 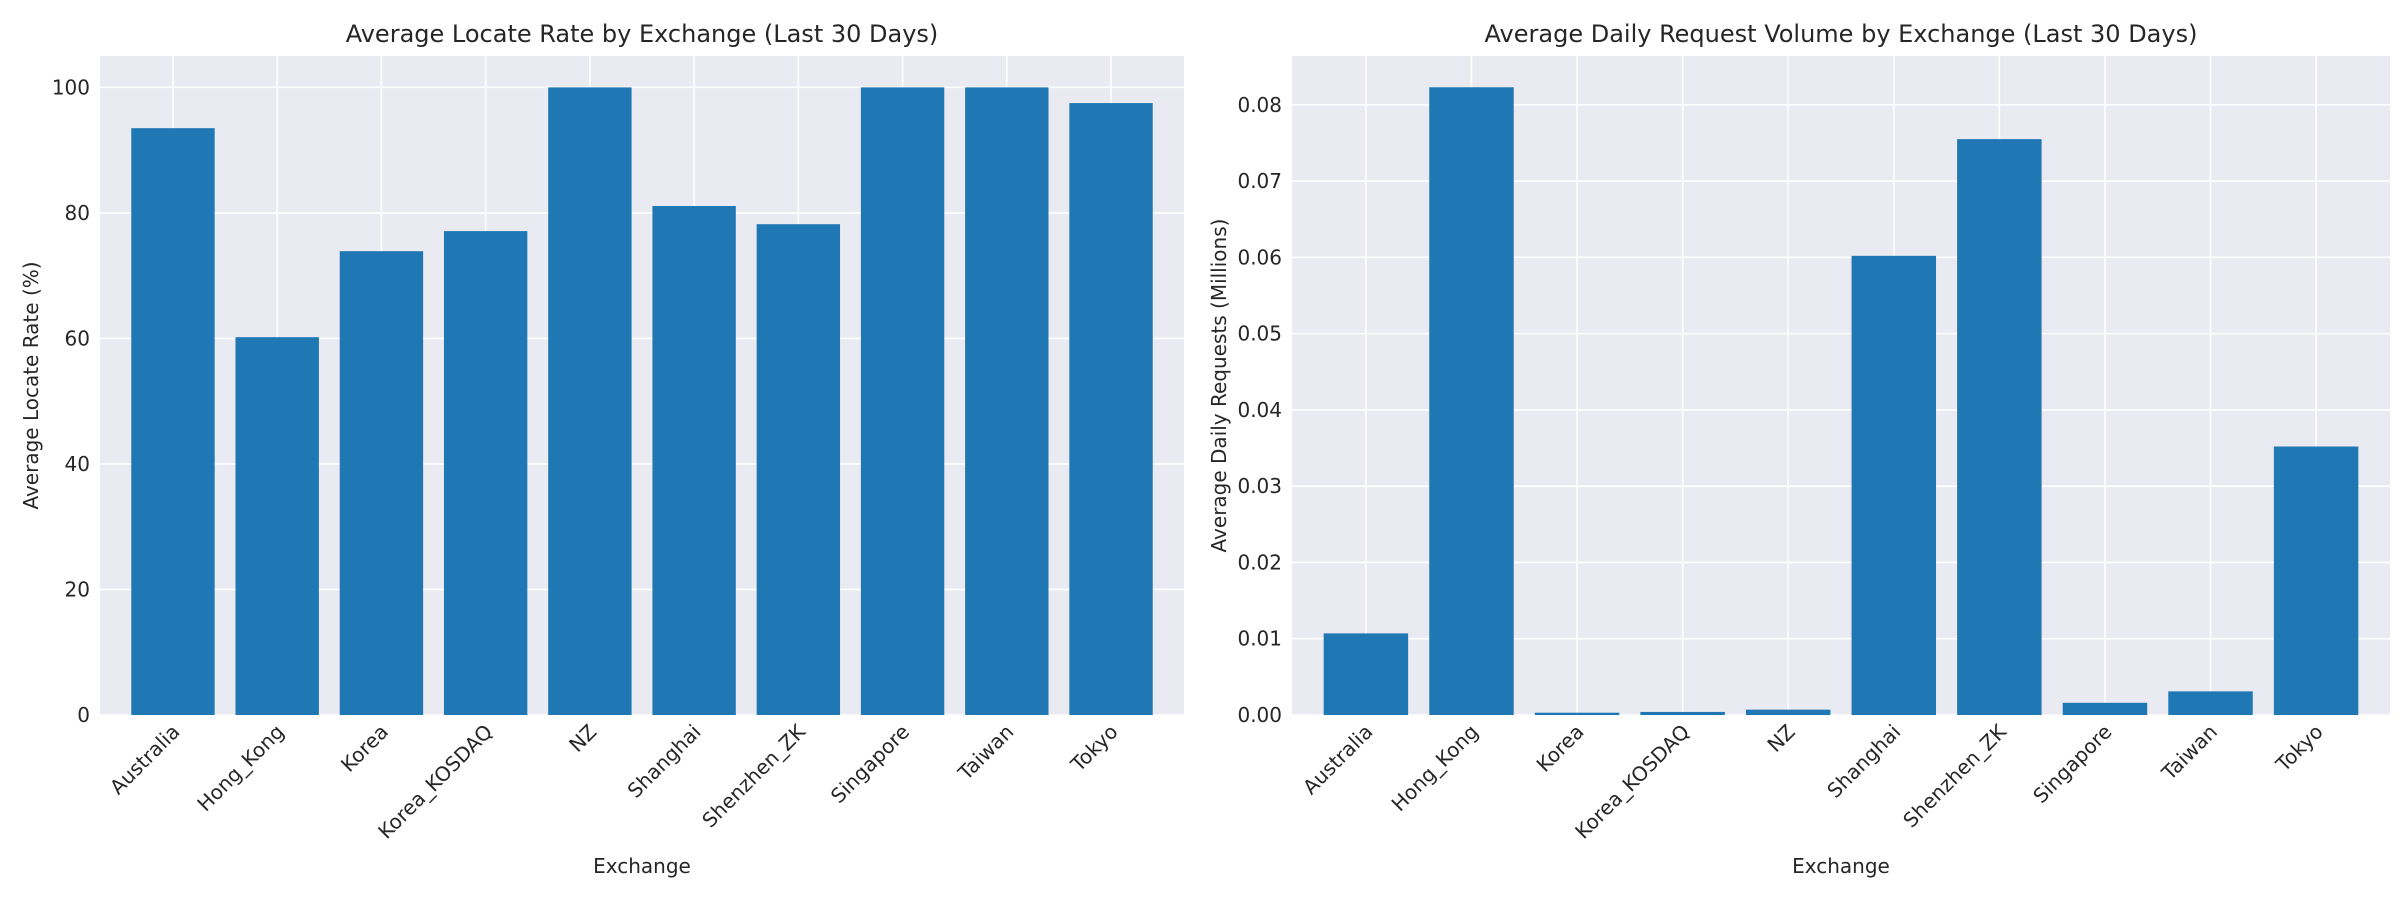 I want to click on y-tick-label: 0.02, so click(x=1259, y=562).